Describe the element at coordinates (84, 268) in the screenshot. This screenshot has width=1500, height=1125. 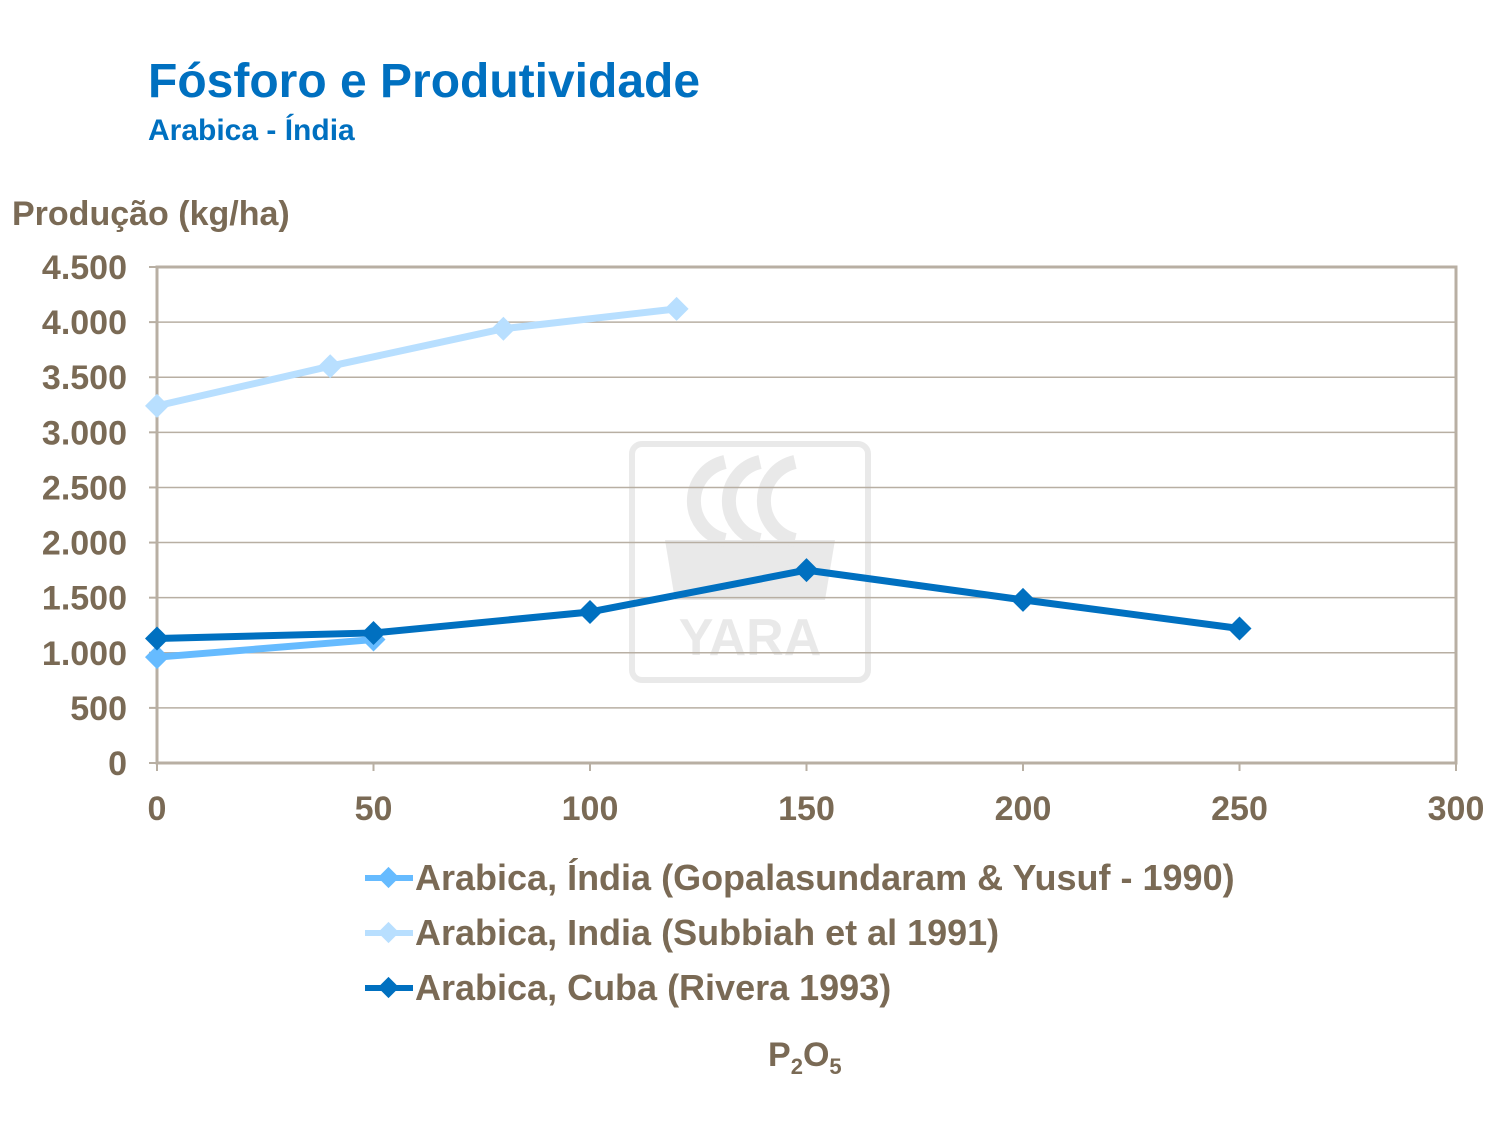
I see `y-tick-label: 4.500` at that location.